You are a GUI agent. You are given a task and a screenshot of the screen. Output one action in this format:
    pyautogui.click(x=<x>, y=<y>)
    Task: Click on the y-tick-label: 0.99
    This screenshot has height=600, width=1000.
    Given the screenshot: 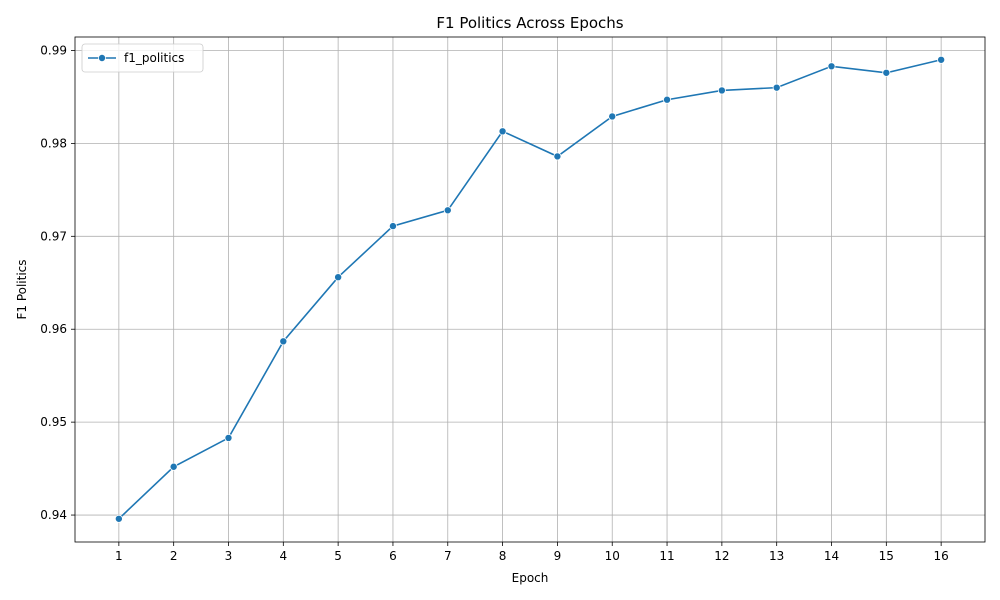 What is the action you would take?
    pyautogui.click(x=53, y=50)
    